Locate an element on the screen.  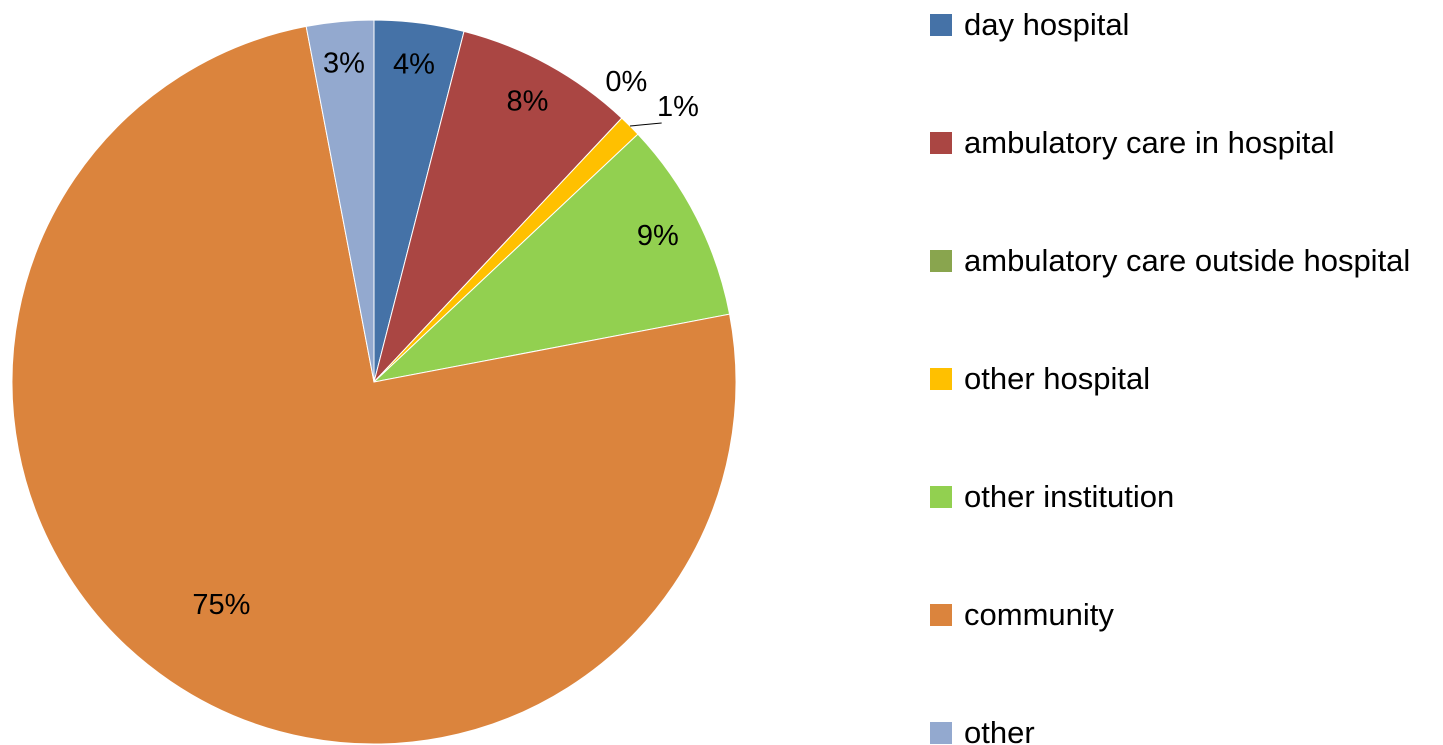
legend-label: ambulatory care in hospital is located at coordinates (1149, 142).